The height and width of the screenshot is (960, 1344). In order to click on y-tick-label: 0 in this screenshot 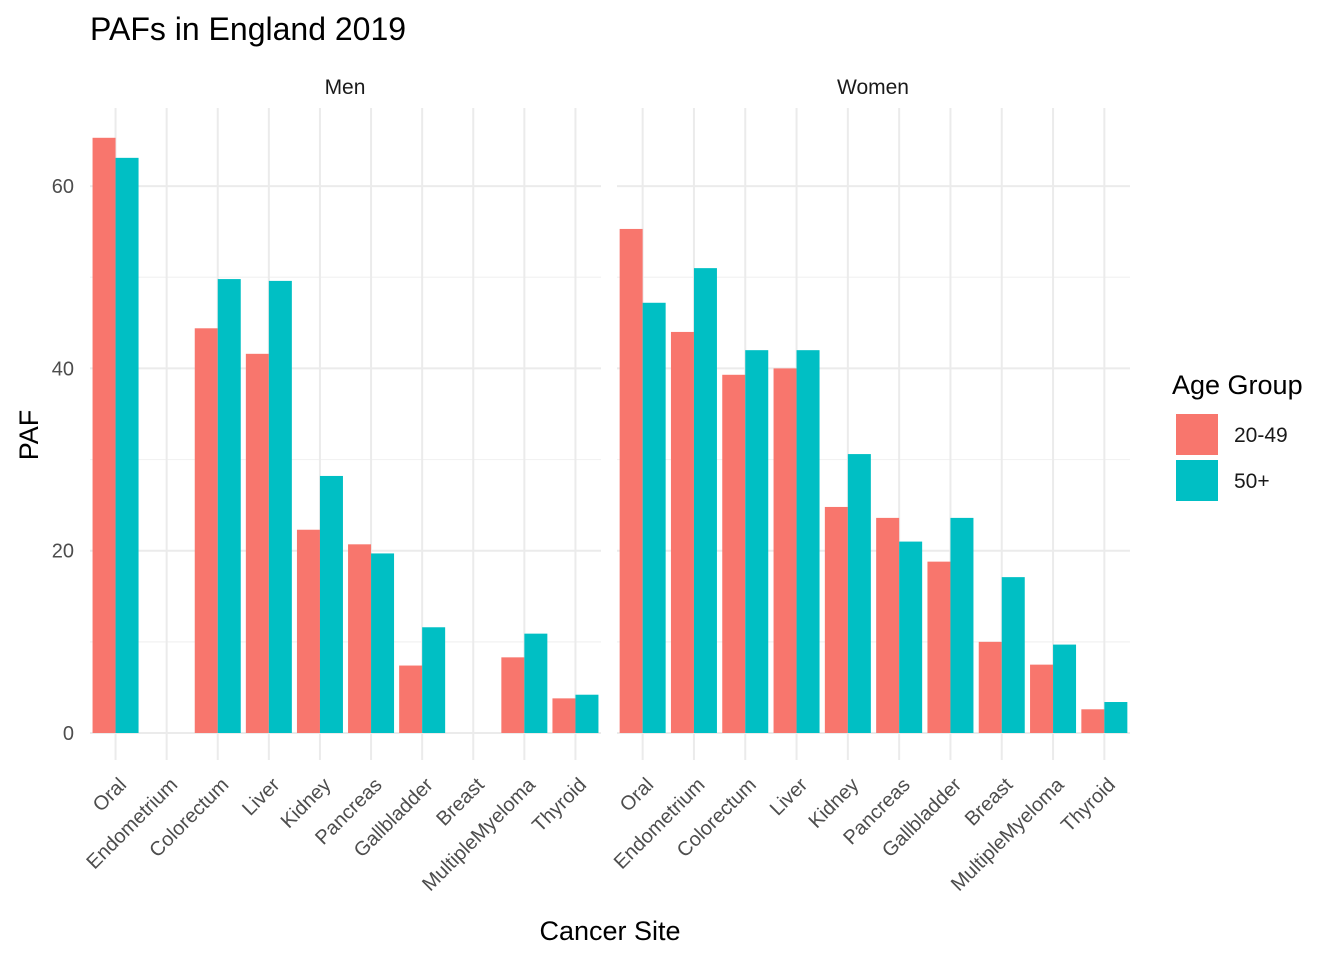, I will do `click(68, 734)`.